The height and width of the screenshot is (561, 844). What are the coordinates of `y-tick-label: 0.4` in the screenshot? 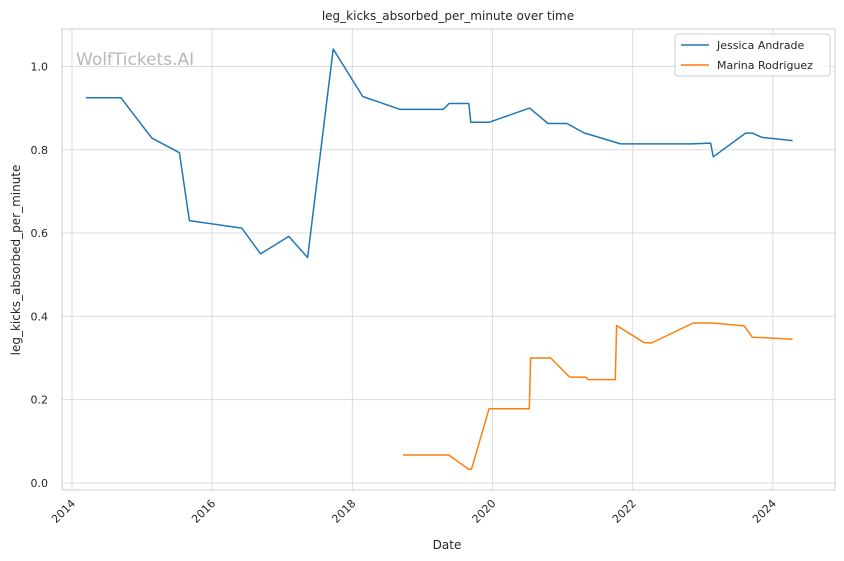 It's located at (40, 316).